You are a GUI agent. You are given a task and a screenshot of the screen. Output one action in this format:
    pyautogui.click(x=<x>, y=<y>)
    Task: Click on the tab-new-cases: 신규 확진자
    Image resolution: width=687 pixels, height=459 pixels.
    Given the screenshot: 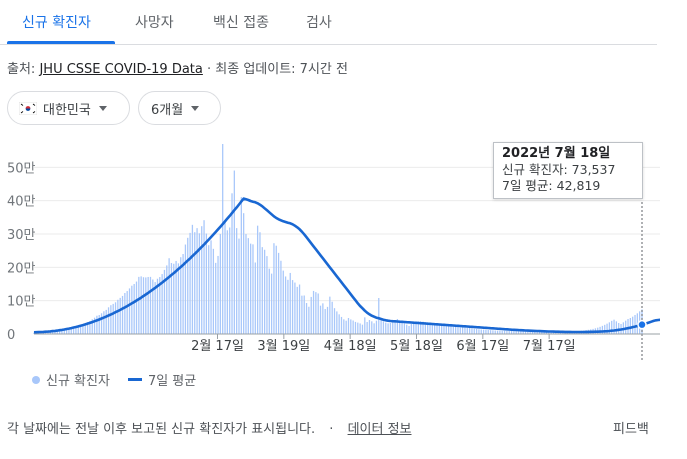 What is the action you would take?
    pyautogui.click(x=56, y=23)
    